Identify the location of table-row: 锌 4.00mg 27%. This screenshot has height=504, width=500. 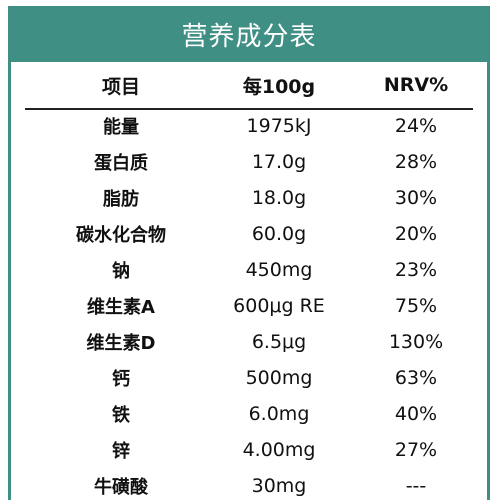
(249, 450).